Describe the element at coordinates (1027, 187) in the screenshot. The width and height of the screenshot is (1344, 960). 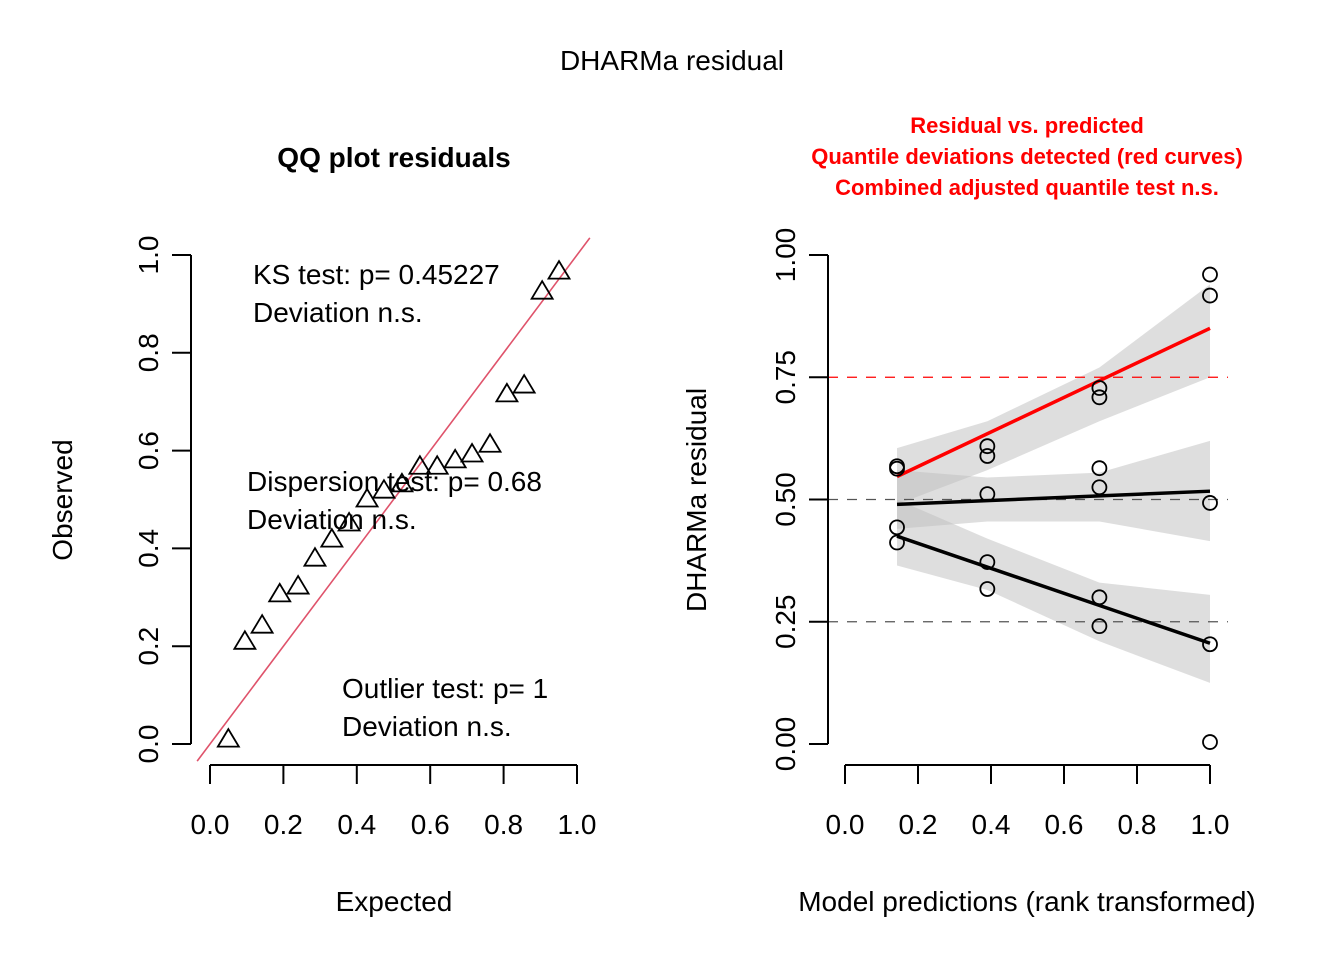
I see `plot-title-line-3: Combined adjusted quantile test n.s.` at that location.